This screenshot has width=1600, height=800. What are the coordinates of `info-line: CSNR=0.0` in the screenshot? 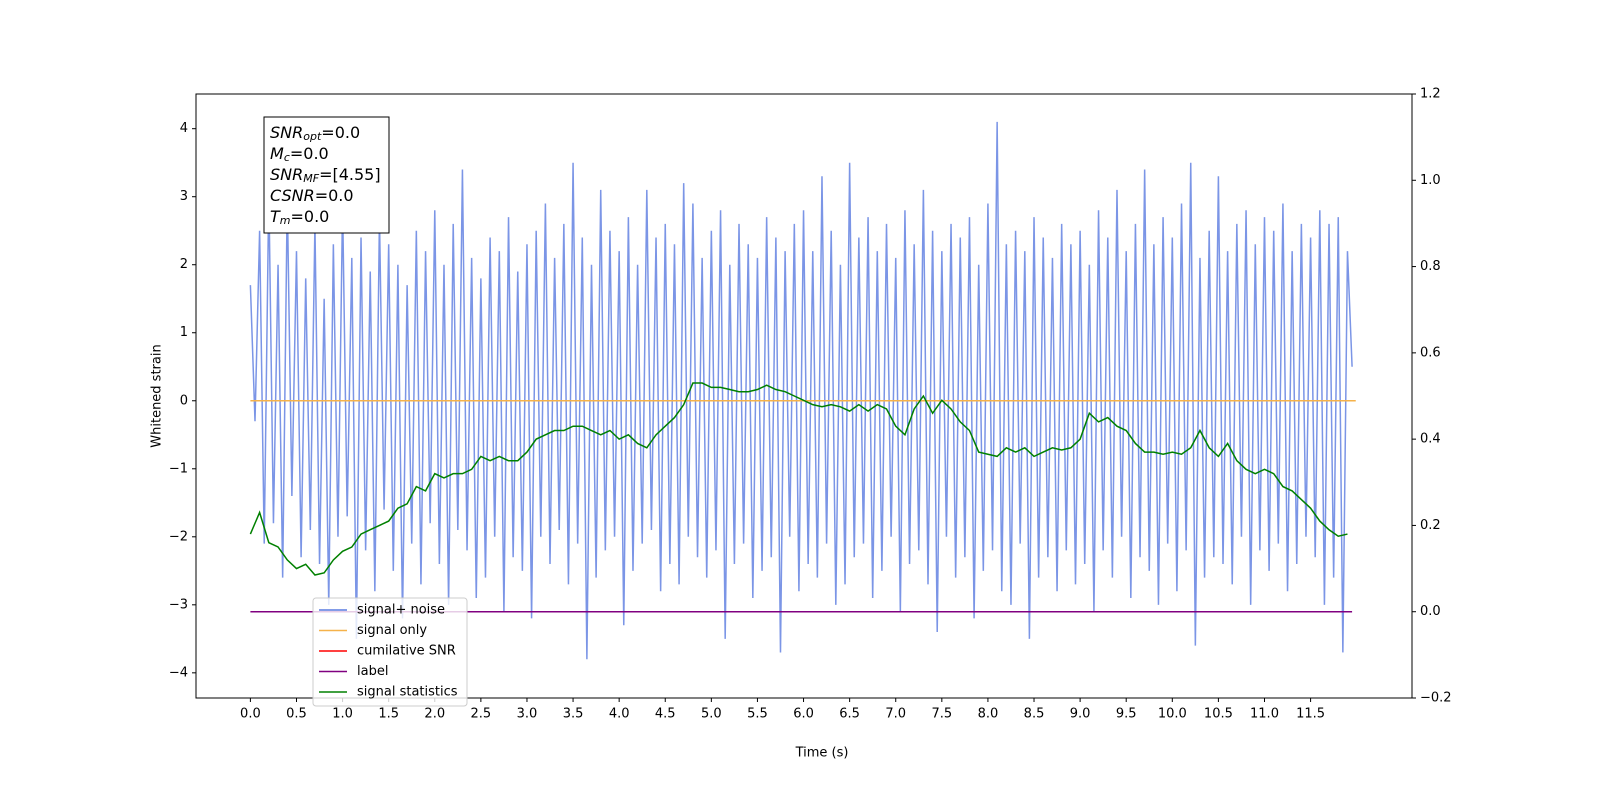 It's located at (312, 195).